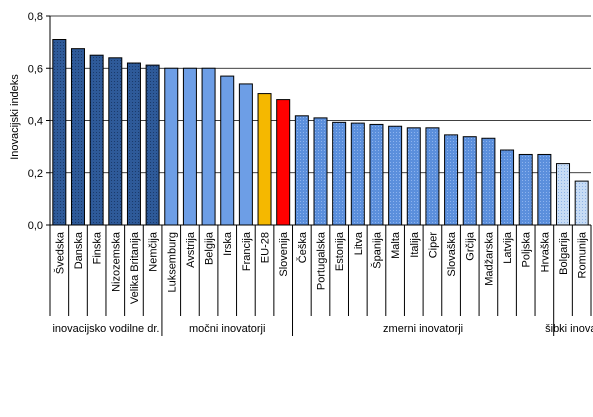  I want to click on group-label: zmerni inovatorji, so click(423, 329).